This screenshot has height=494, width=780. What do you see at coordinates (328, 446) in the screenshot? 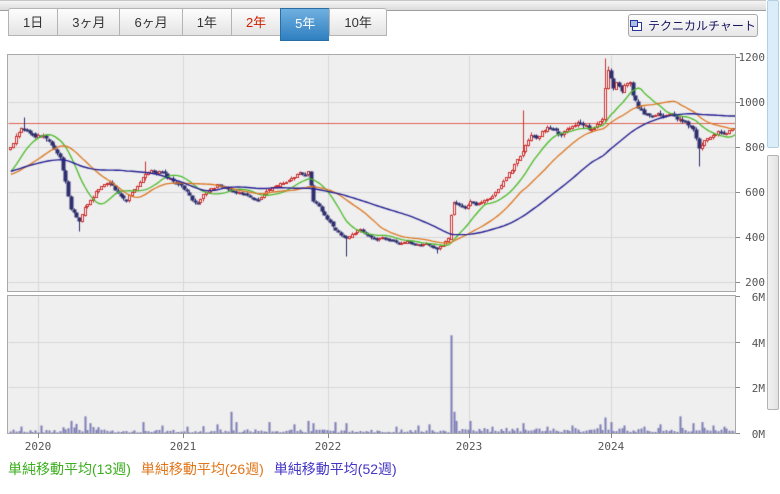
I see `year-tick-label: 2022` at bounding box center [328, 446].